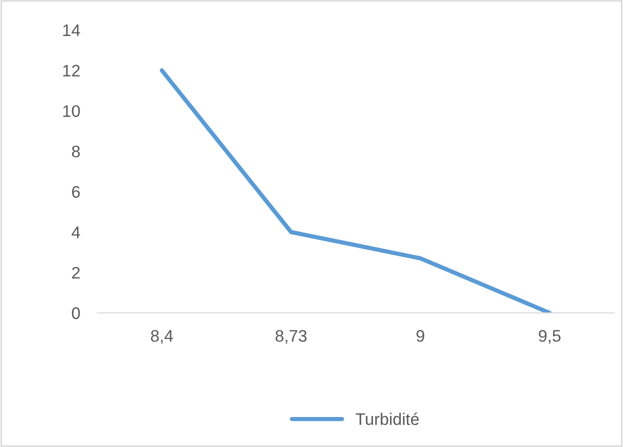  Describe the element at coordinates (76, 272) in the screenshot. I see `y-tick-label: 2` at that location.